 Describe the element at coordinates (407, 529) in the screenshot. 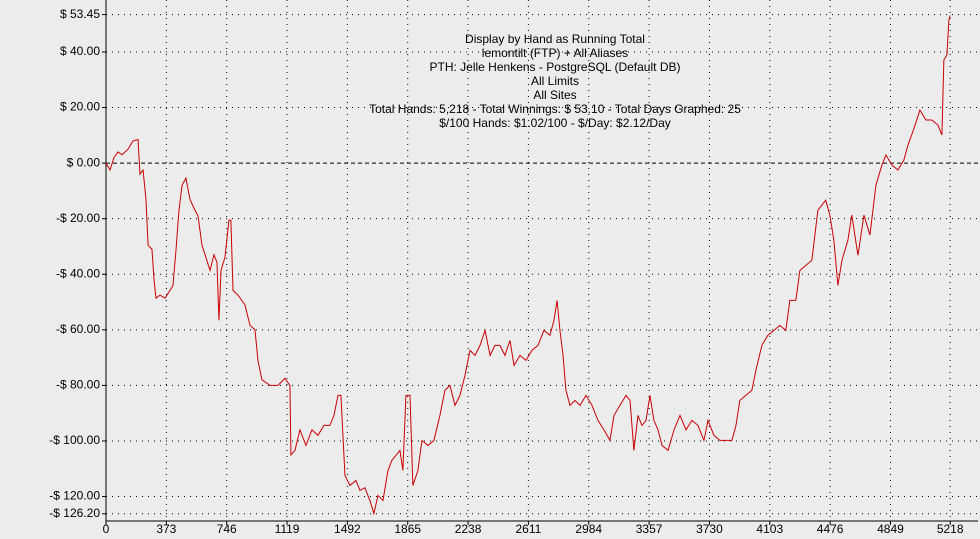

I see `x-tick-label: 1865` at that location.